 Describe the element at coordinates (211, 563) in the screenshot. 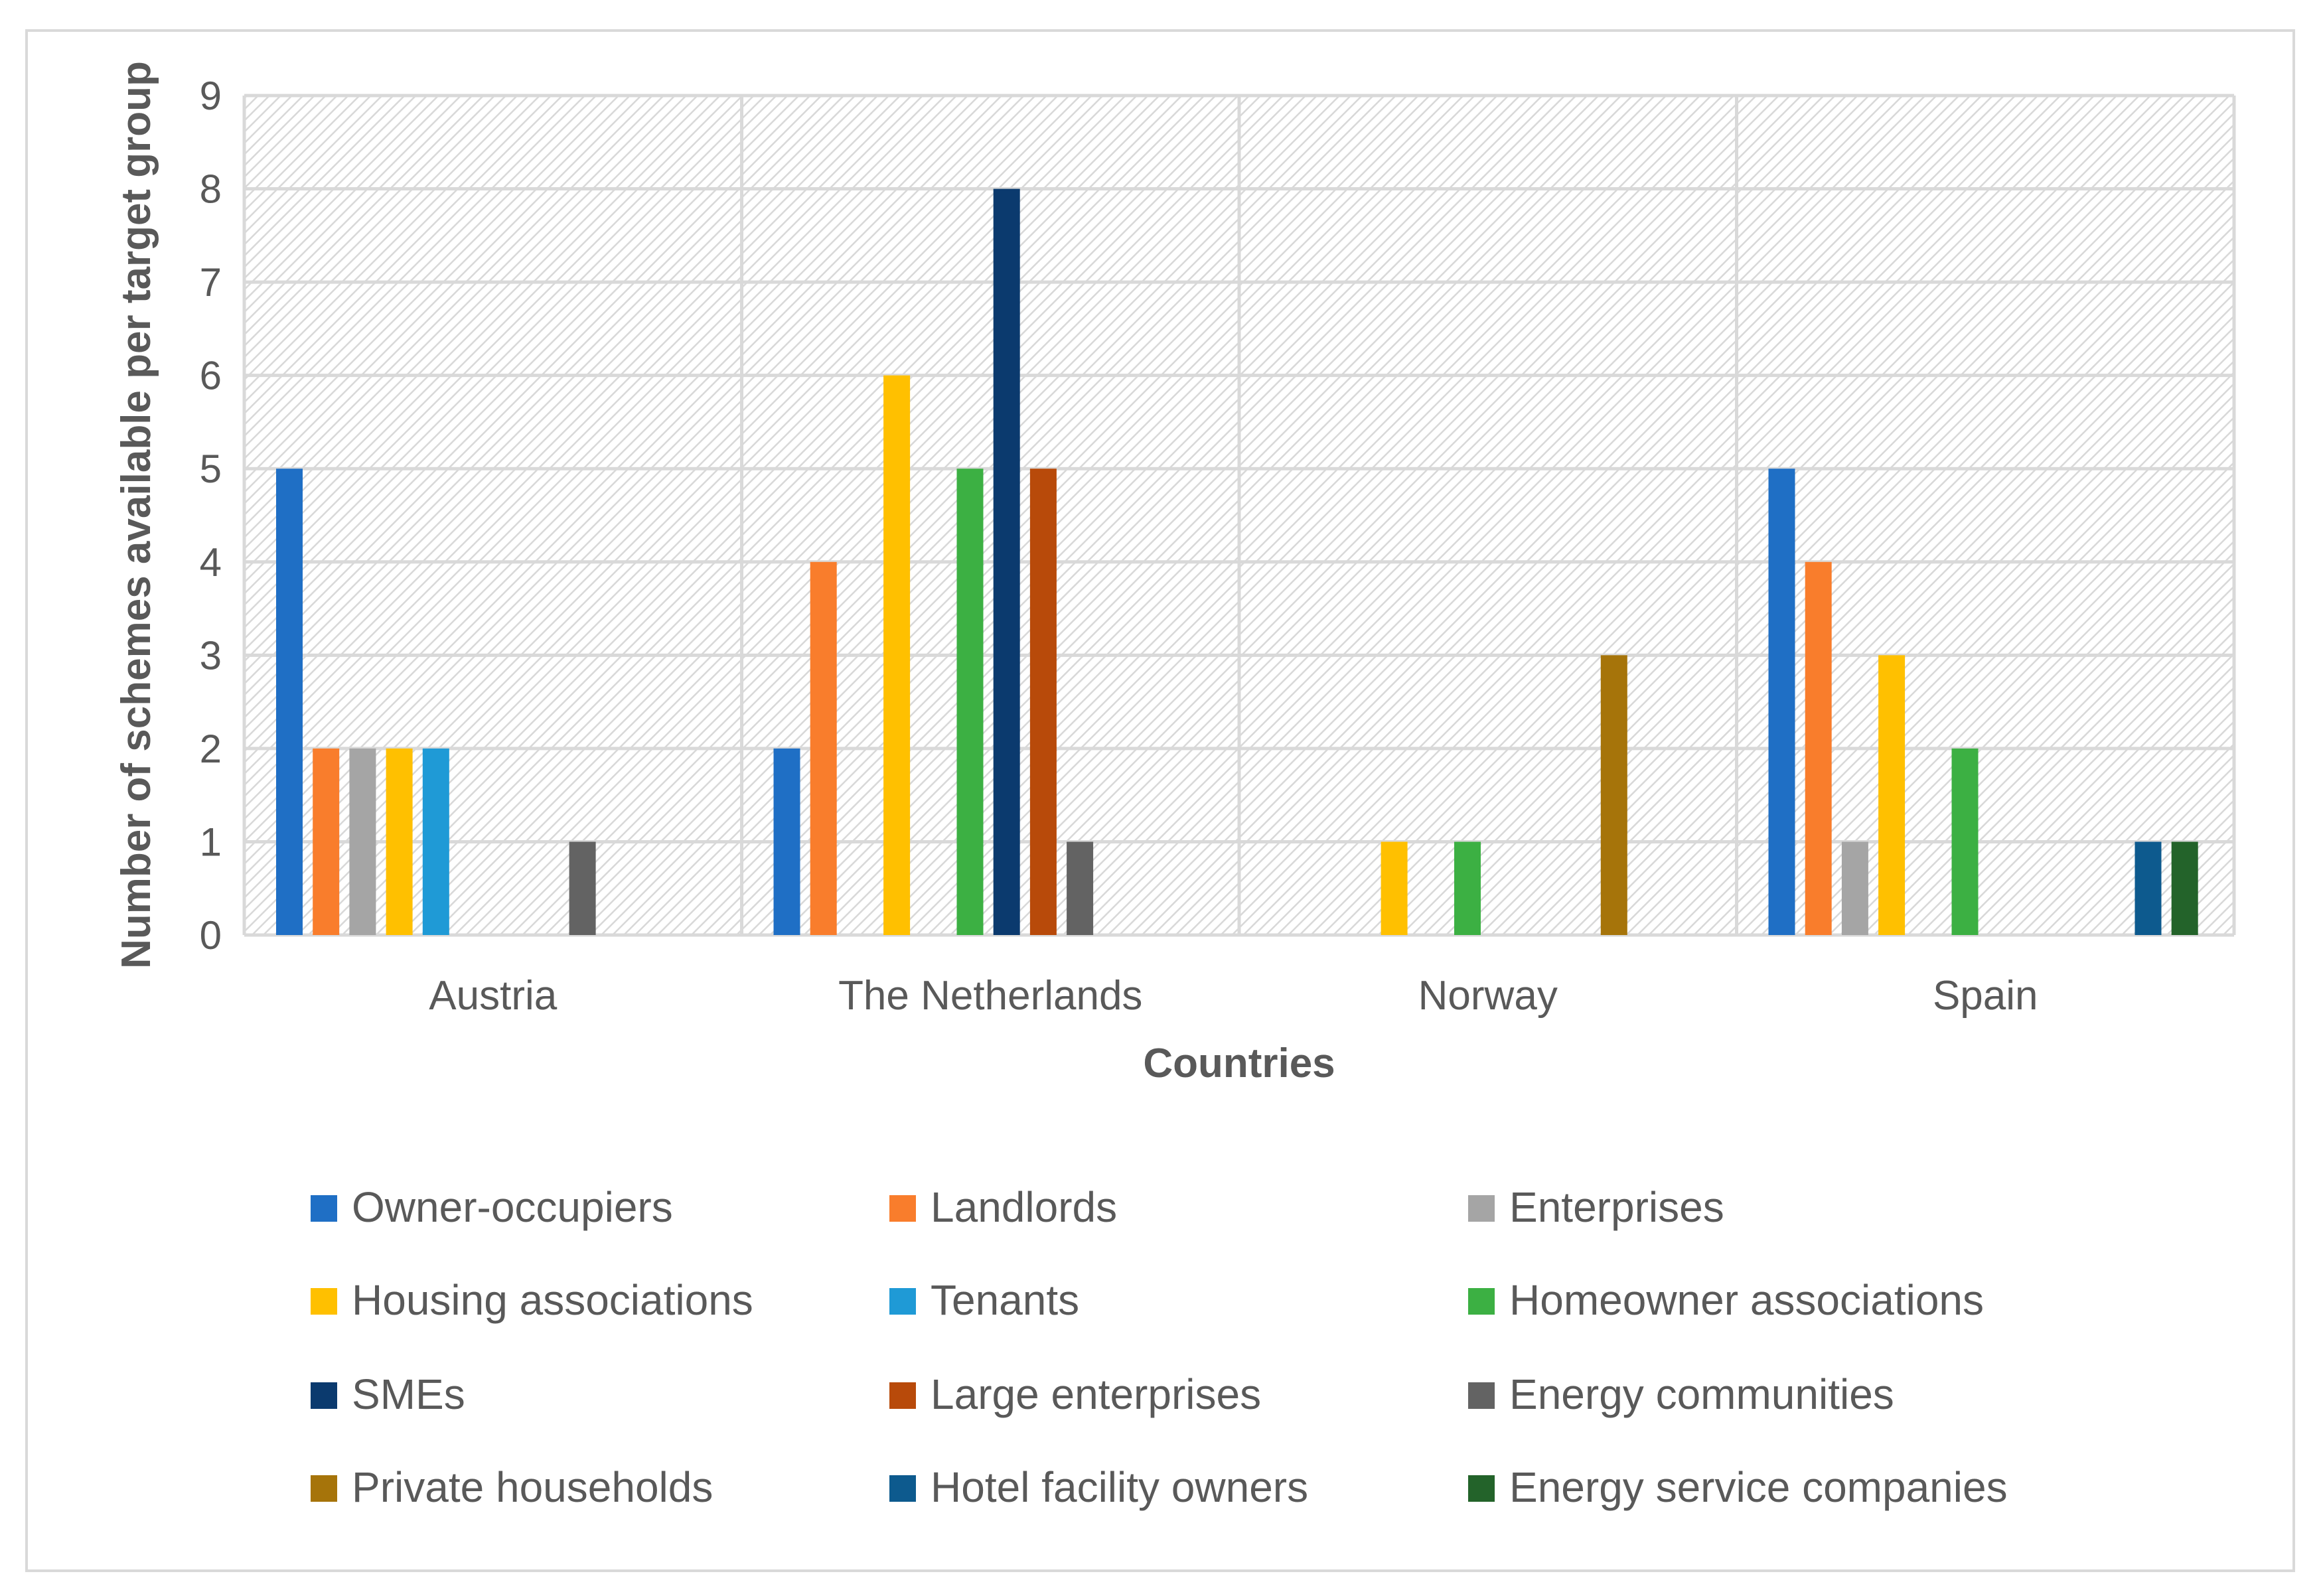

I see `y-tick-label-4: 4` at that location.